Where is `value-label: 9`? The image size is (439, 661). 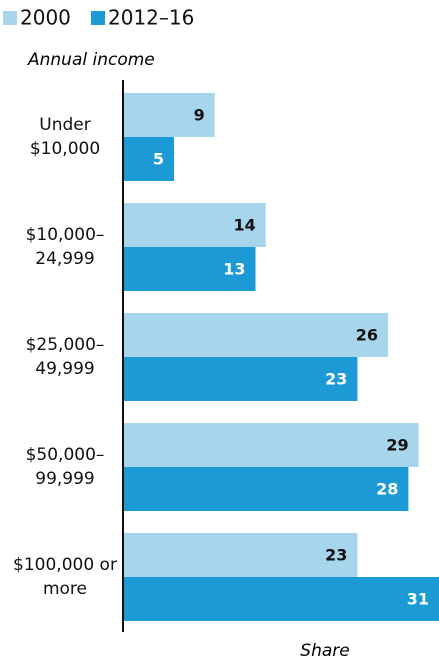
value-label: 9 is located at coordinates (199, 115).